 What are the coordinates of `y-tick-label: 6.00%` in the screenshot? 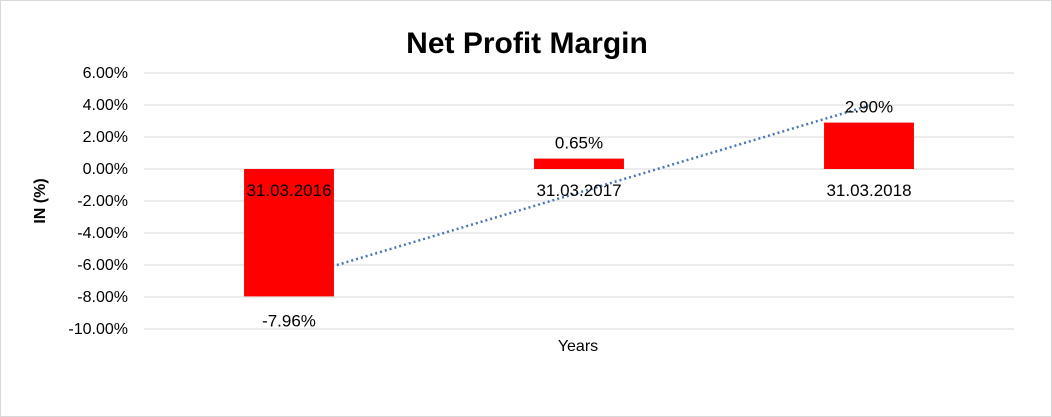 It's located at (105, 73).